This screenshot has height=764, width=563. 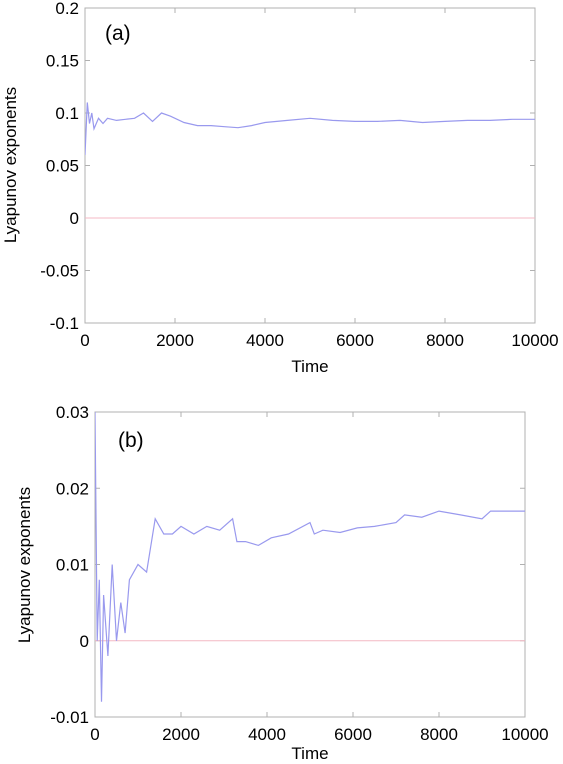 I want to click on y-tick-label: 0.05, so click(x=62, y=166).